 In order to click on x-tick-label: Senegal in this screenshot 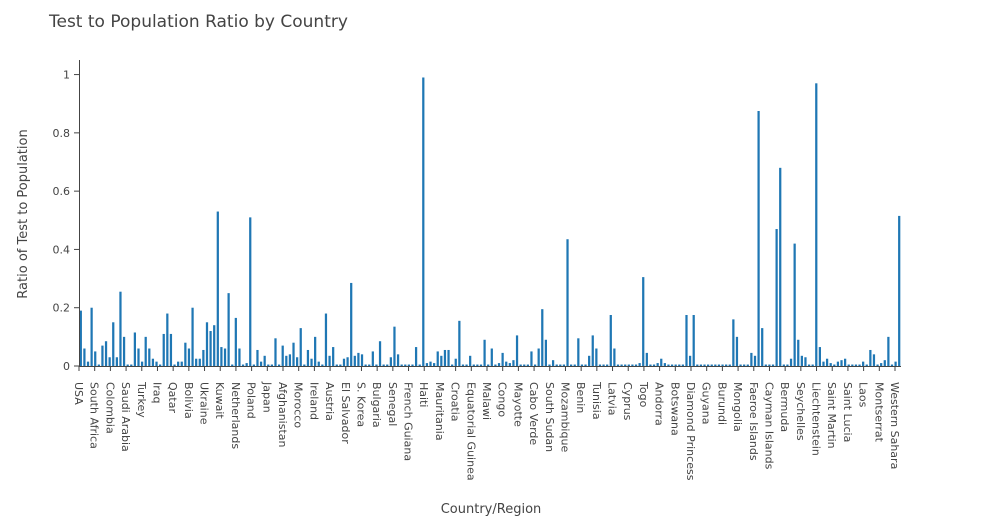, I will do `click(392, 404)`.